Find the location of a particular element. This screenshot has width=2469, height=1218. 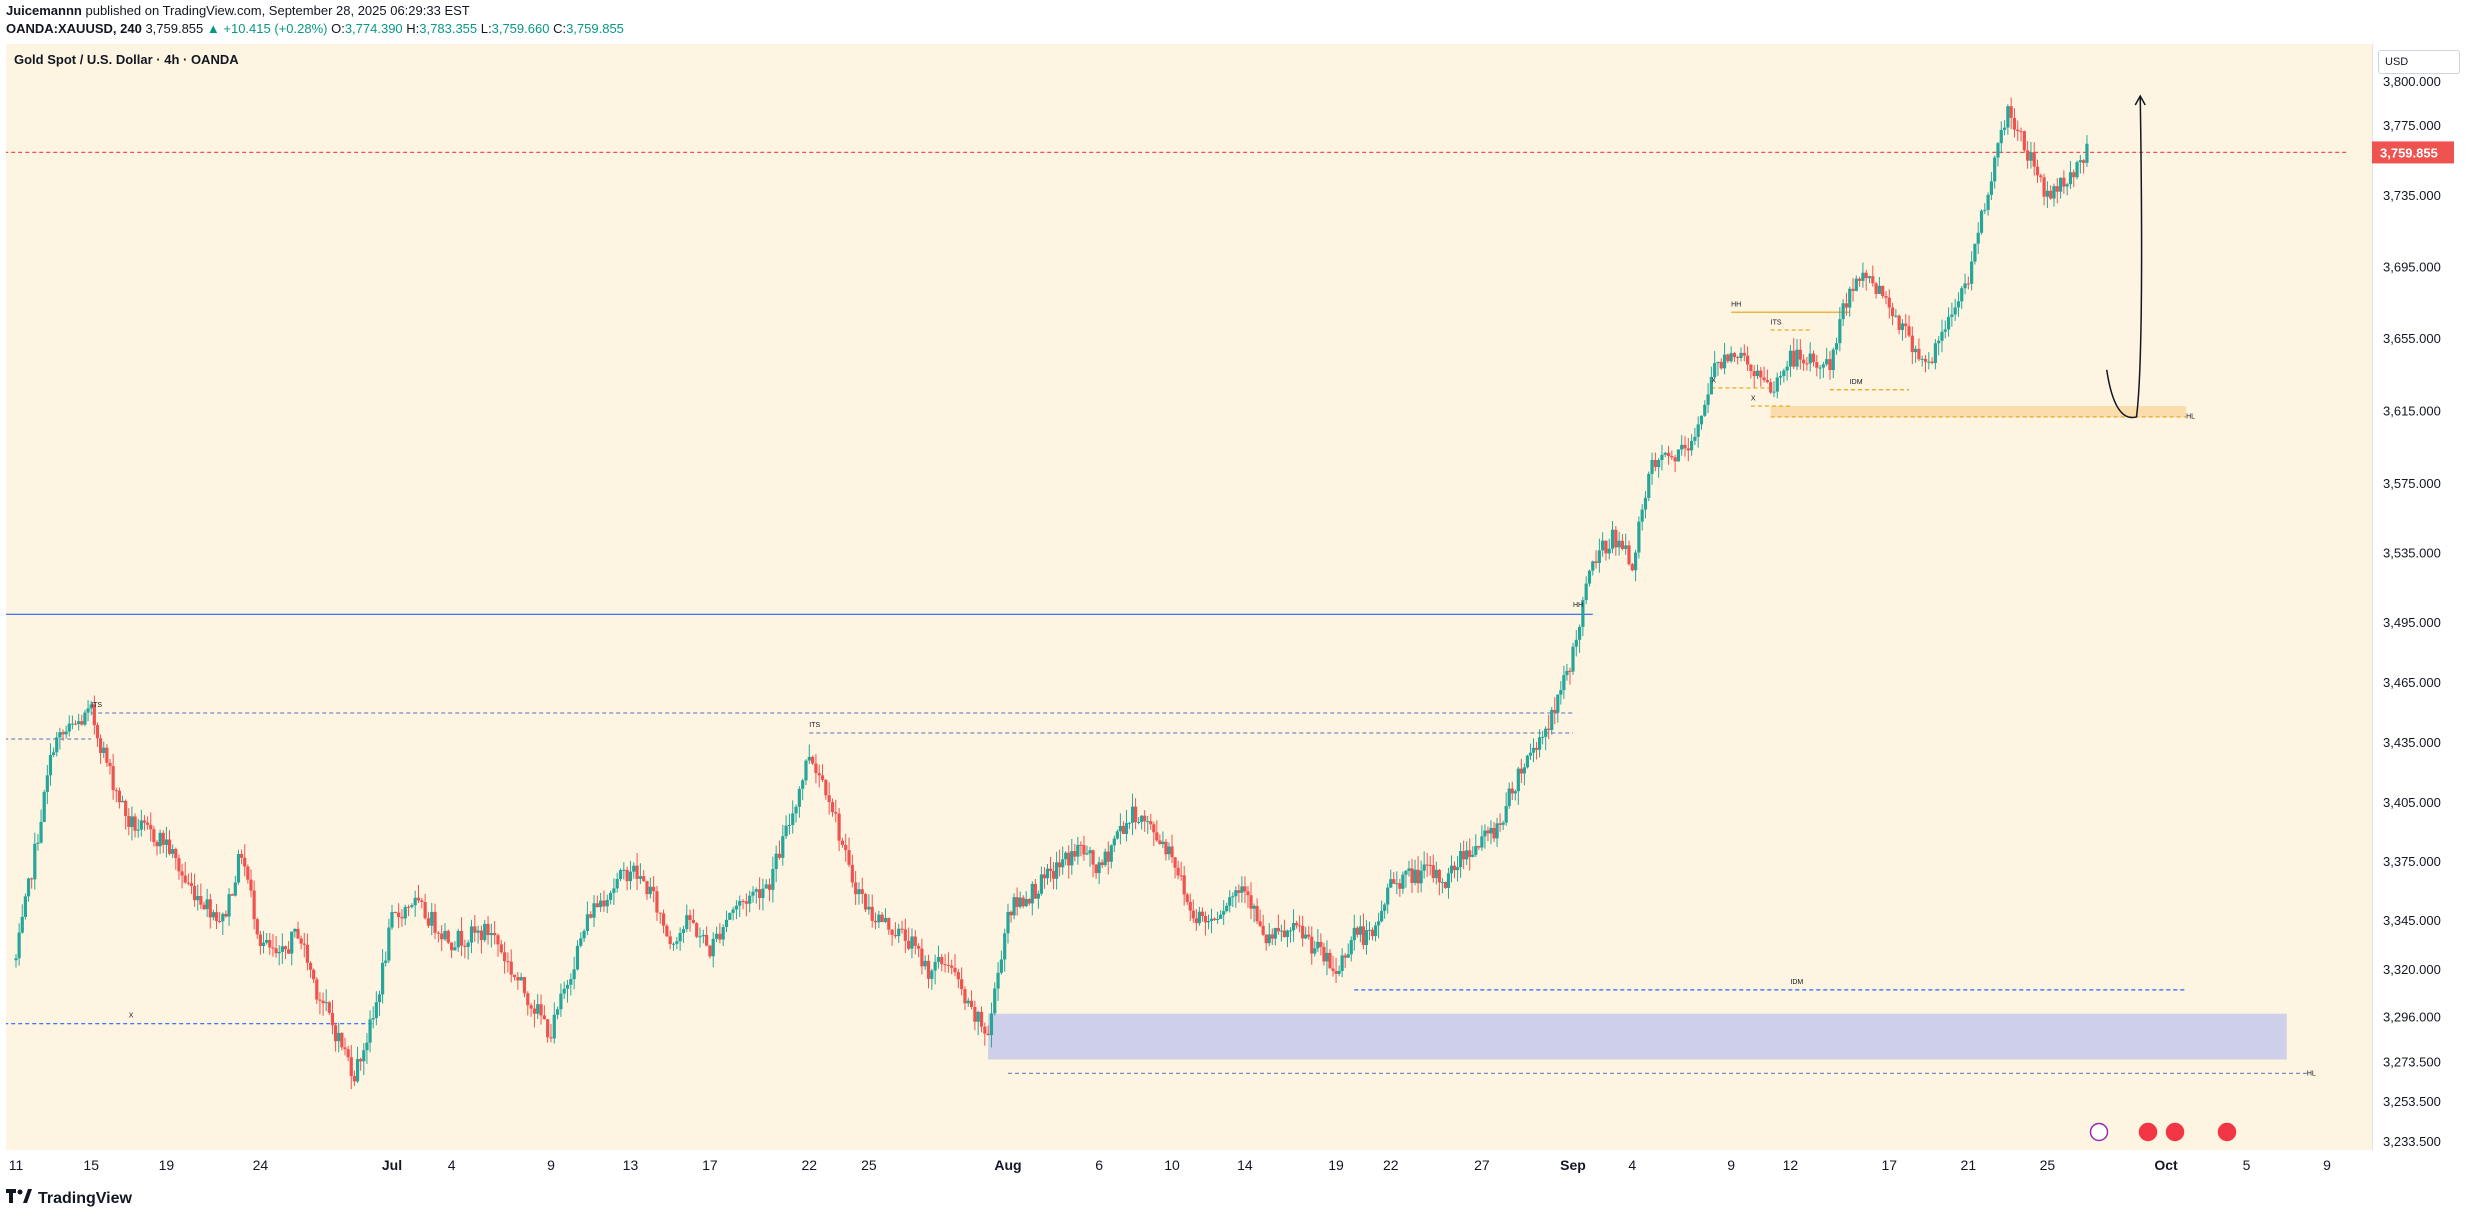

time-tick-label: 11 is located at coordinates (16, 1165).